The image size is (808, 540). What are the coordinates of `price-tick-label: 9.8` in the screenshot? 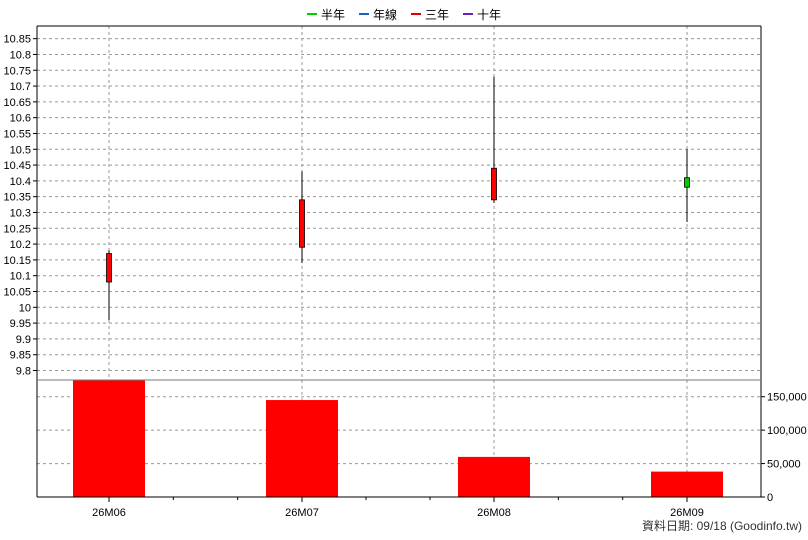 It's located at (23, 372).